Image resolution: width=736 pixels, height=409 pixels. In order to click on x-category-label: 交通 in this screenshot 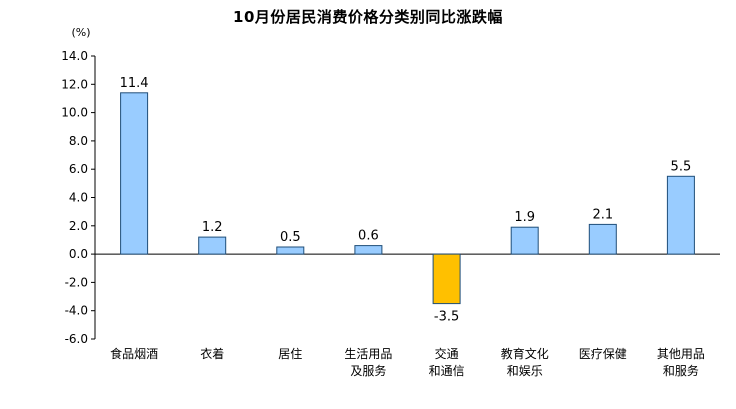, I will do `click(447, 353)`.